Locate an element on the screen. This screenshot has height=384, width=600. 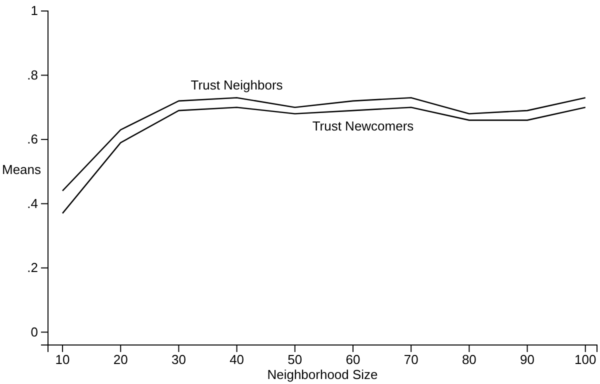
y-axis-title: Means is located at coordinates (22, 169).